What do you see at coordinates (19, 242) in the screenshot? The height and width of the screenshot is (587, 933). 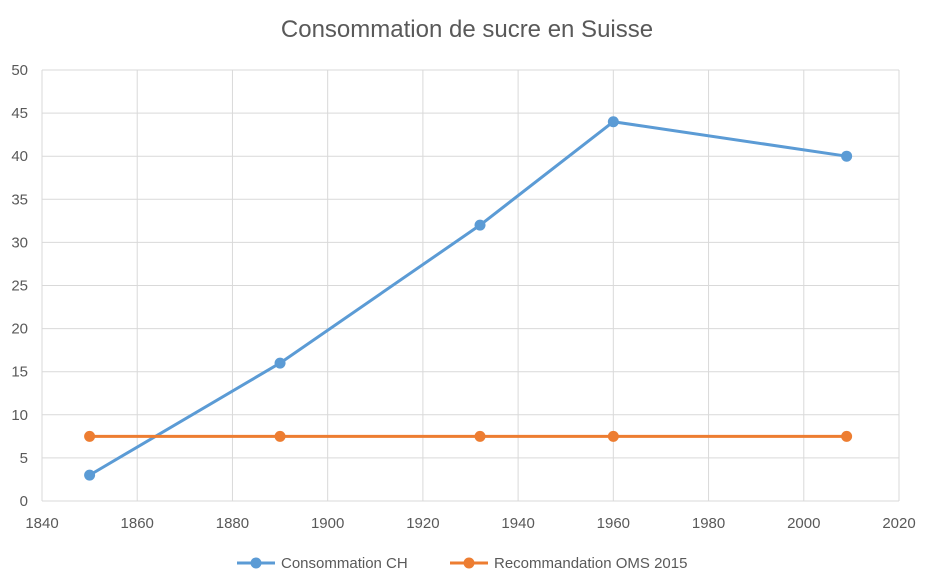 I see `y-tick-label: 30` at bounding box center [19, 242].